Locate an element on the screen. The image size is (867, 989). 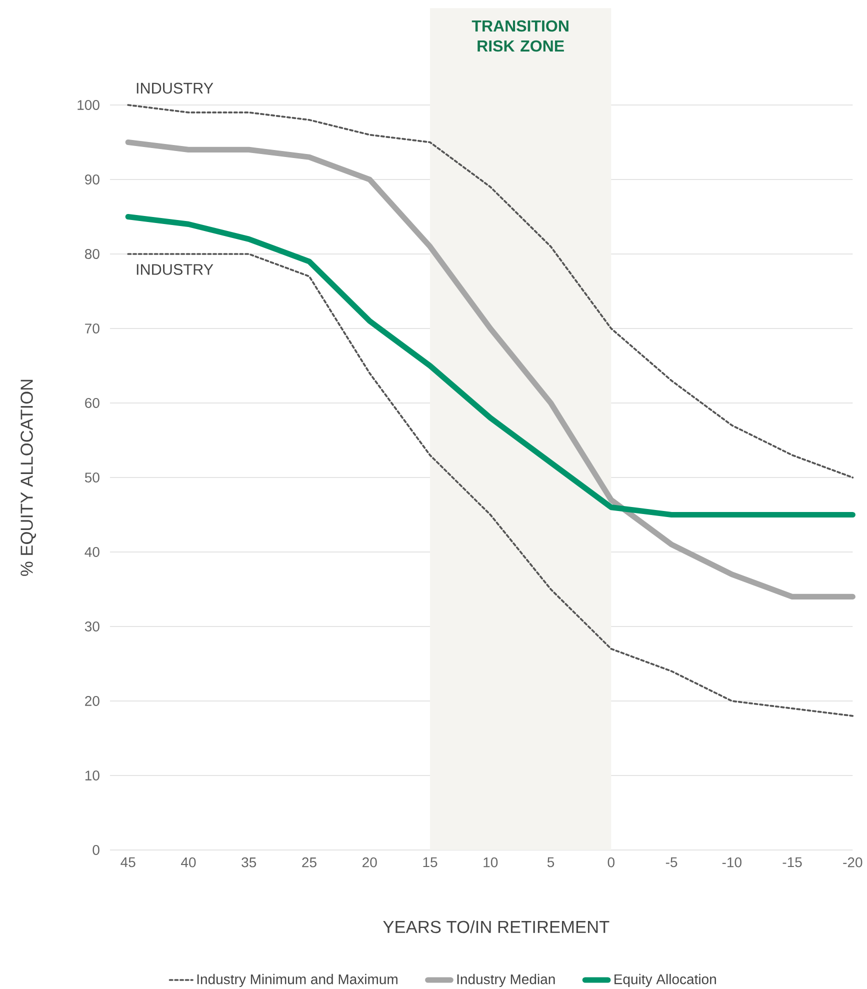
x-tick-label: 10 is located at coordinates (491, 862).